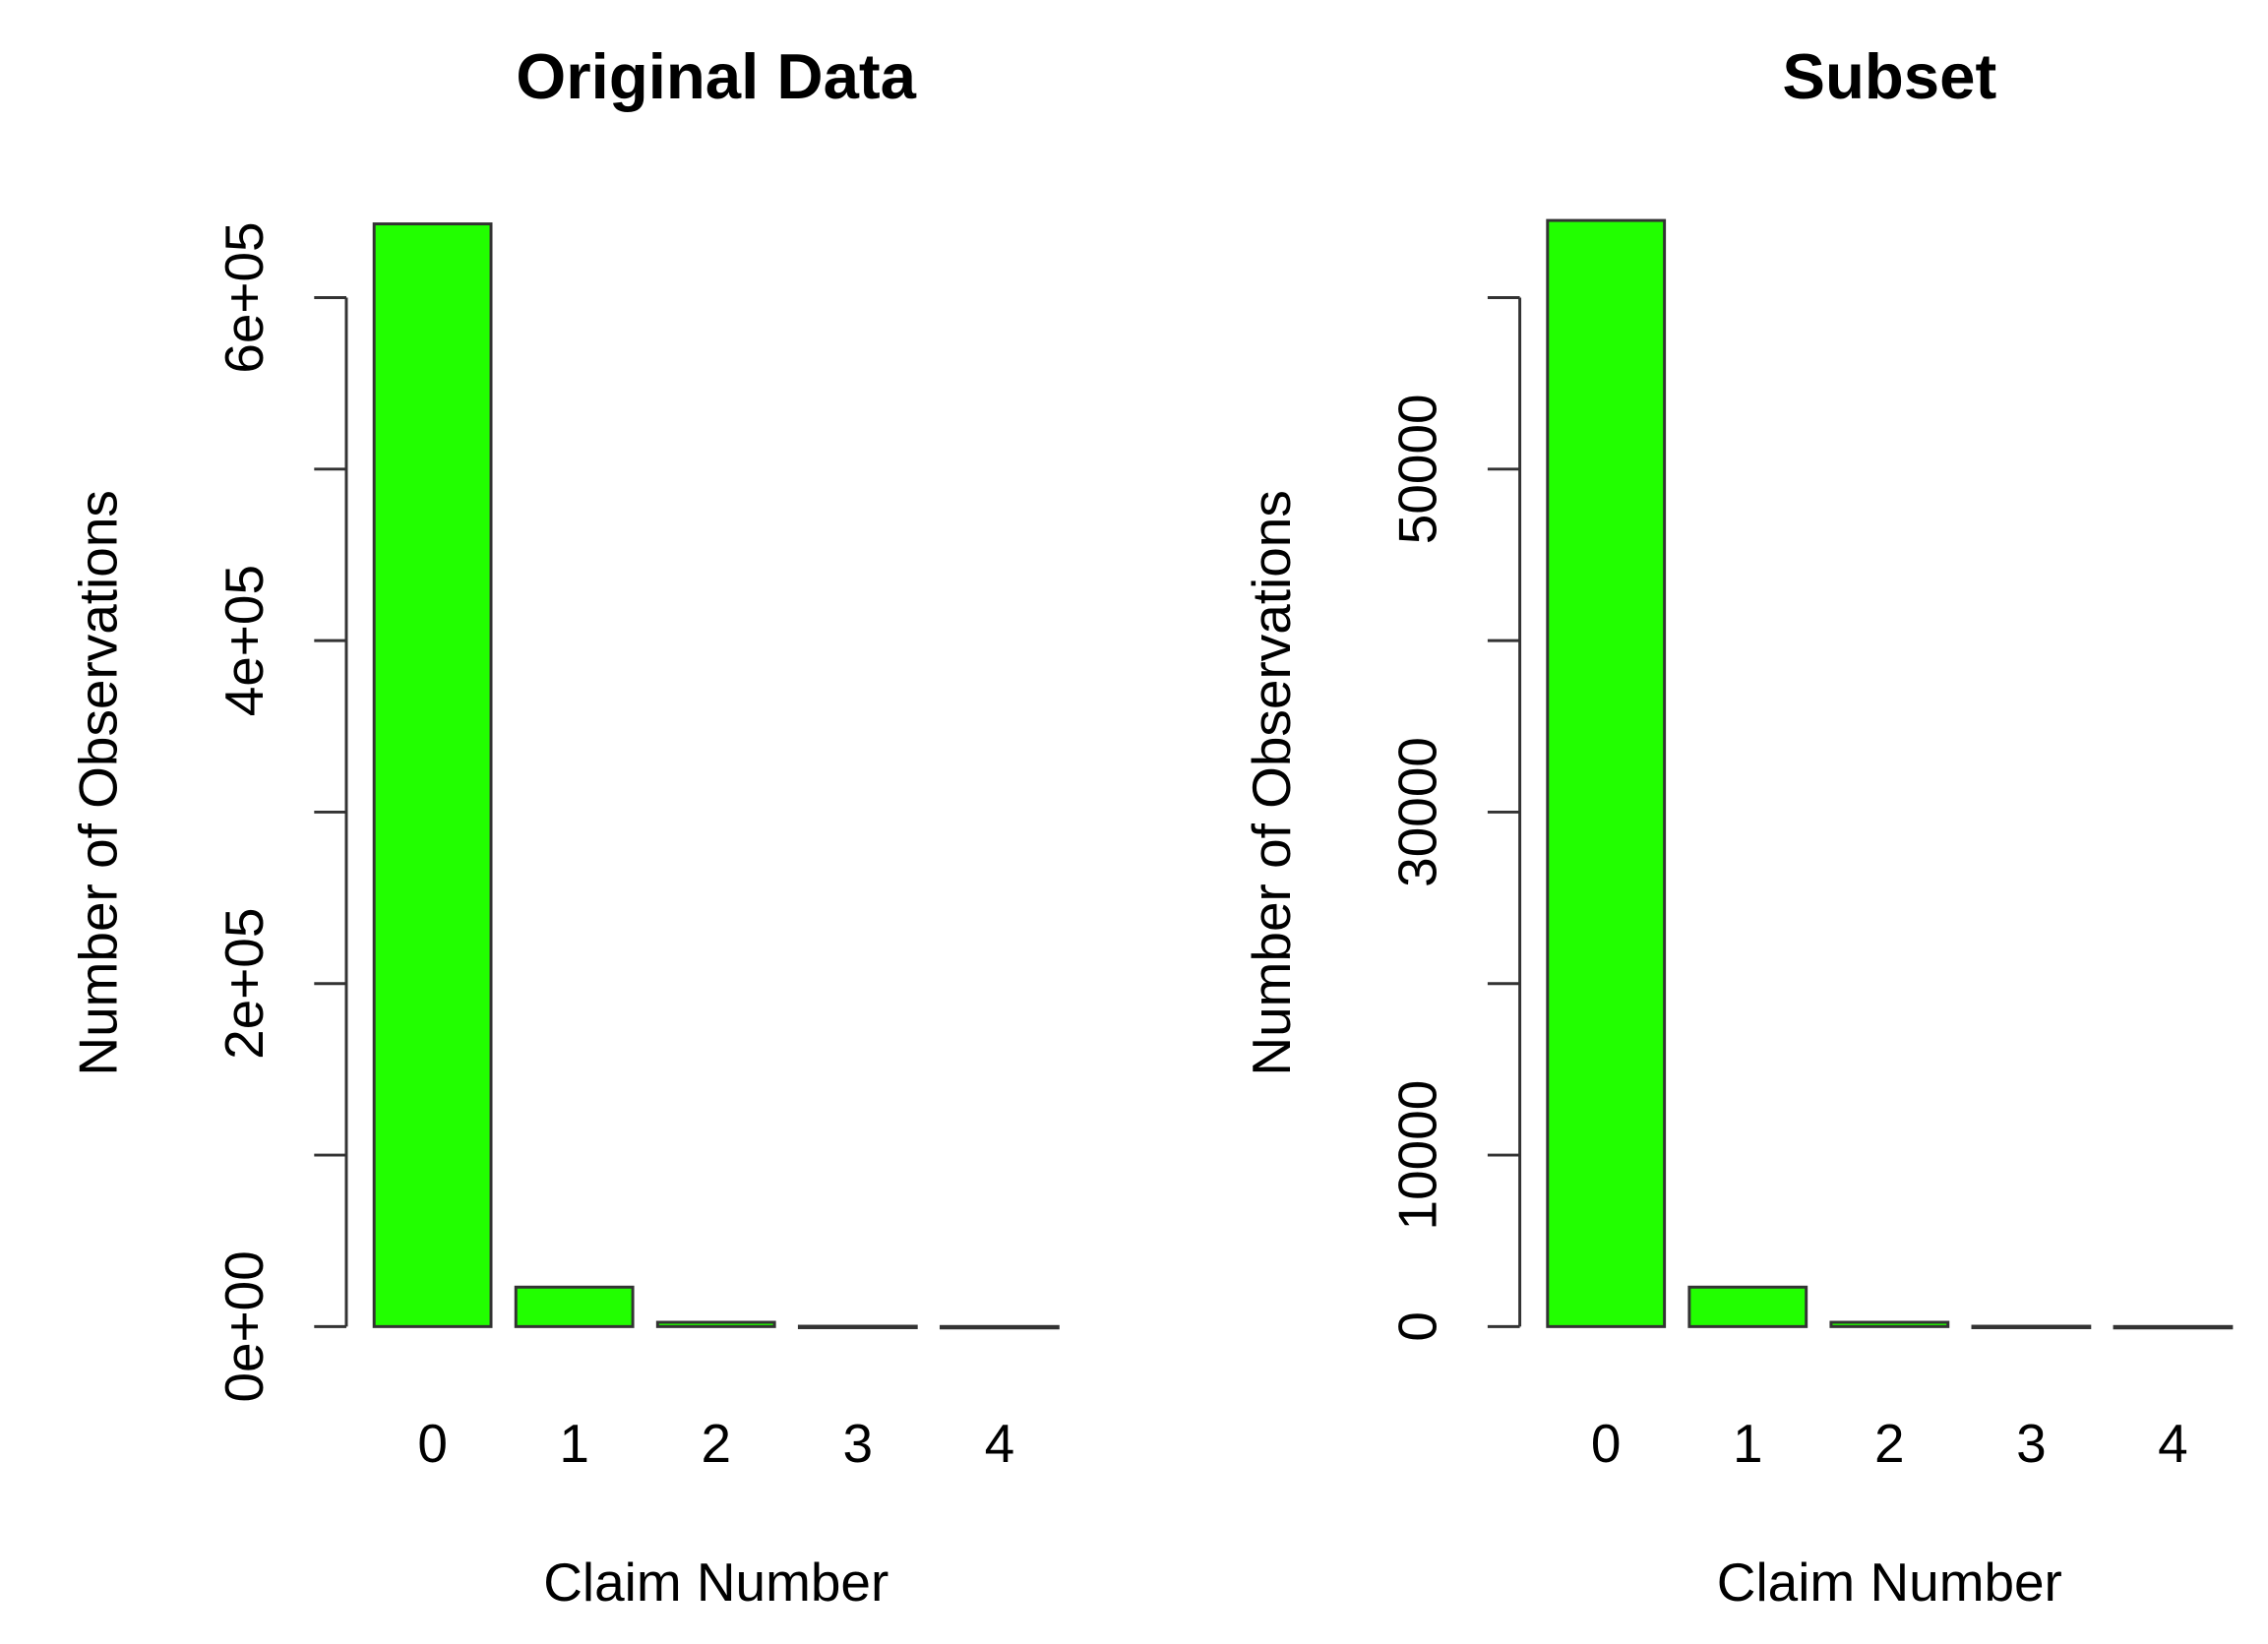 Image resolution: width=2268 pixels, height=1644 pixels. Describe the element at coordinates (1417, 469) in the screenshot. I see `y-tick-label: 50000` at that location.